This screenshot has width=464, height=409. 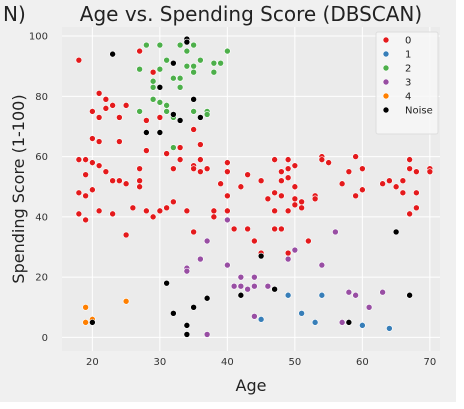 I want to click on legend-label: 4, so click(x=408, y=97).